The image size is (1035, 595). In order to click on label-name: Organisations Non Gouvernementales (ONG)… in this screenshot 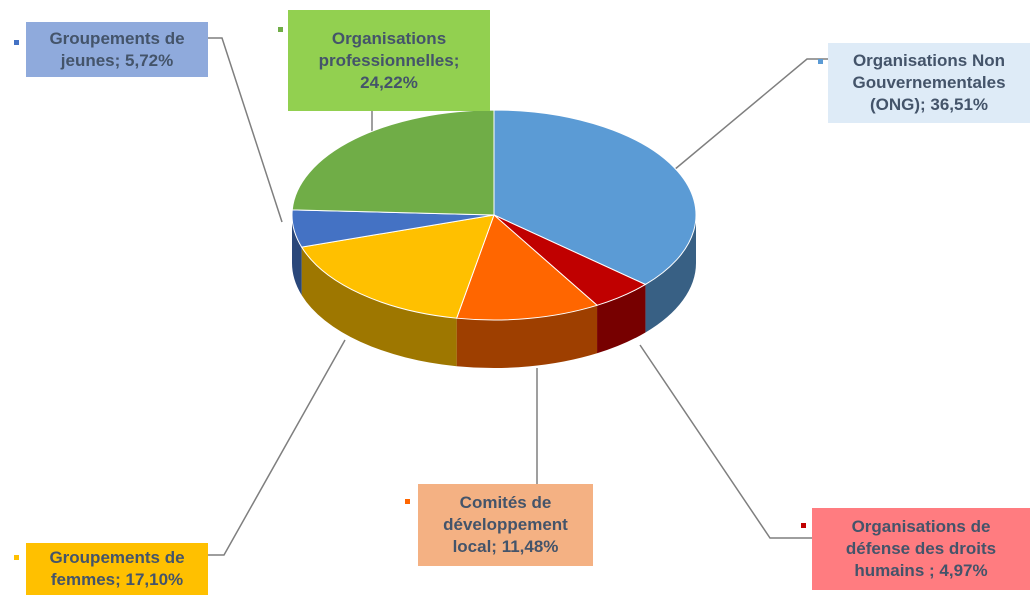, I will do `click(929, 82)`.